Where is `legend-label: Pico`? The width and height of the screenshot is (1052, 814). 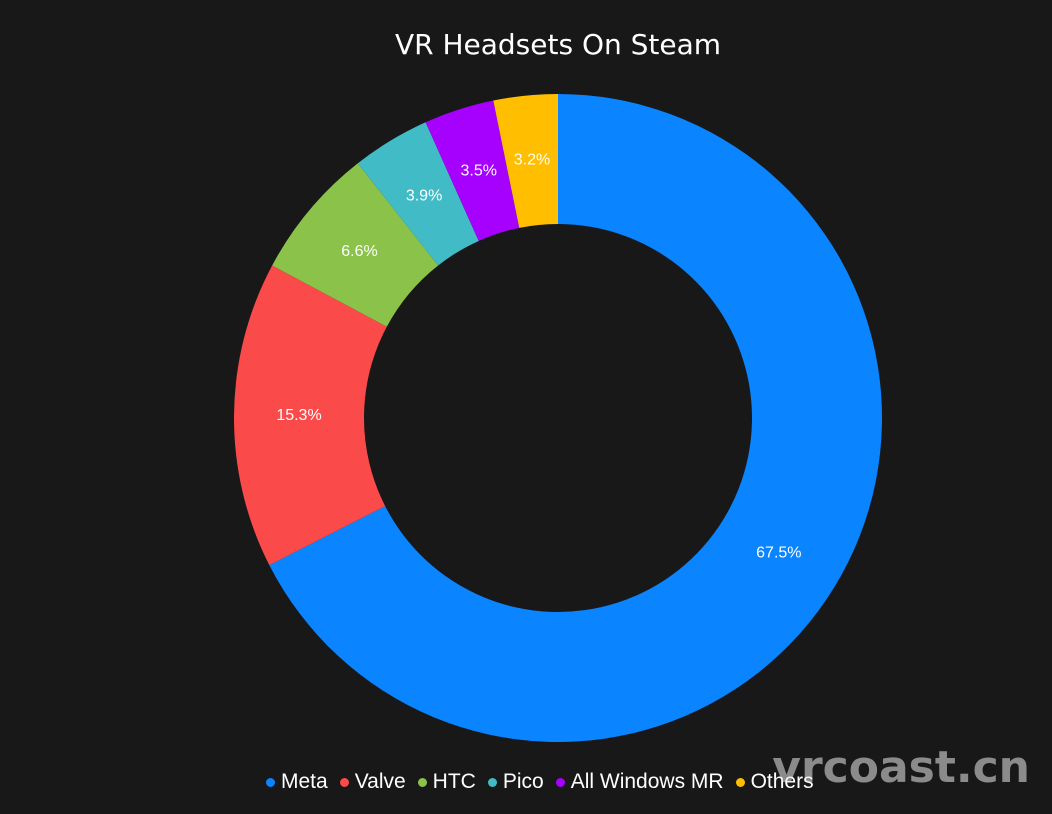 legend-label: Pico is located at coordinates (523, 781).